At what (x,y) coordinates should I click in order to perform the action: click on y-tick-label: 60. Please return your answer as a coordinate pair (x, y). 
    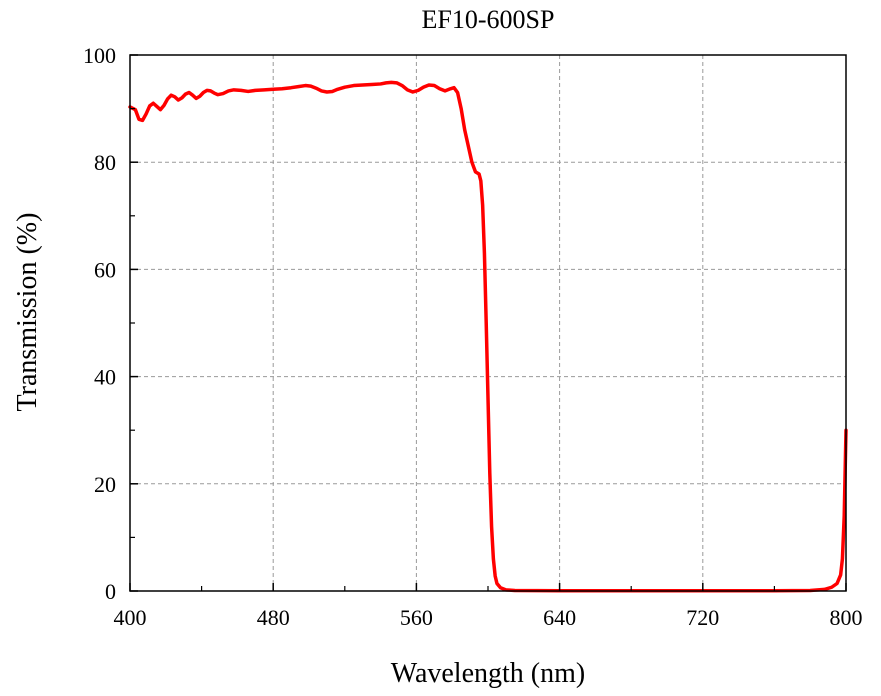
    Looking at the image, I should click on (105, 269).